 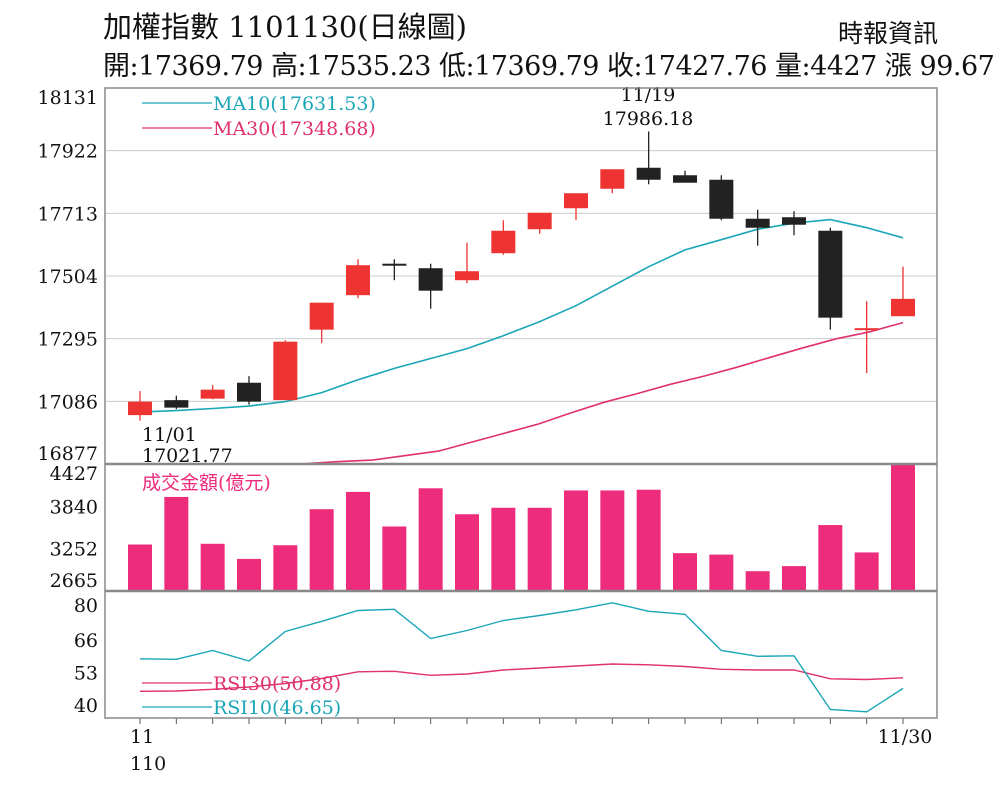 What do you see at coordinates (294, 104) in the screenshot?
I see `ma10-legend-label: MA10(17631.53)` at bounding box center [294, 104].